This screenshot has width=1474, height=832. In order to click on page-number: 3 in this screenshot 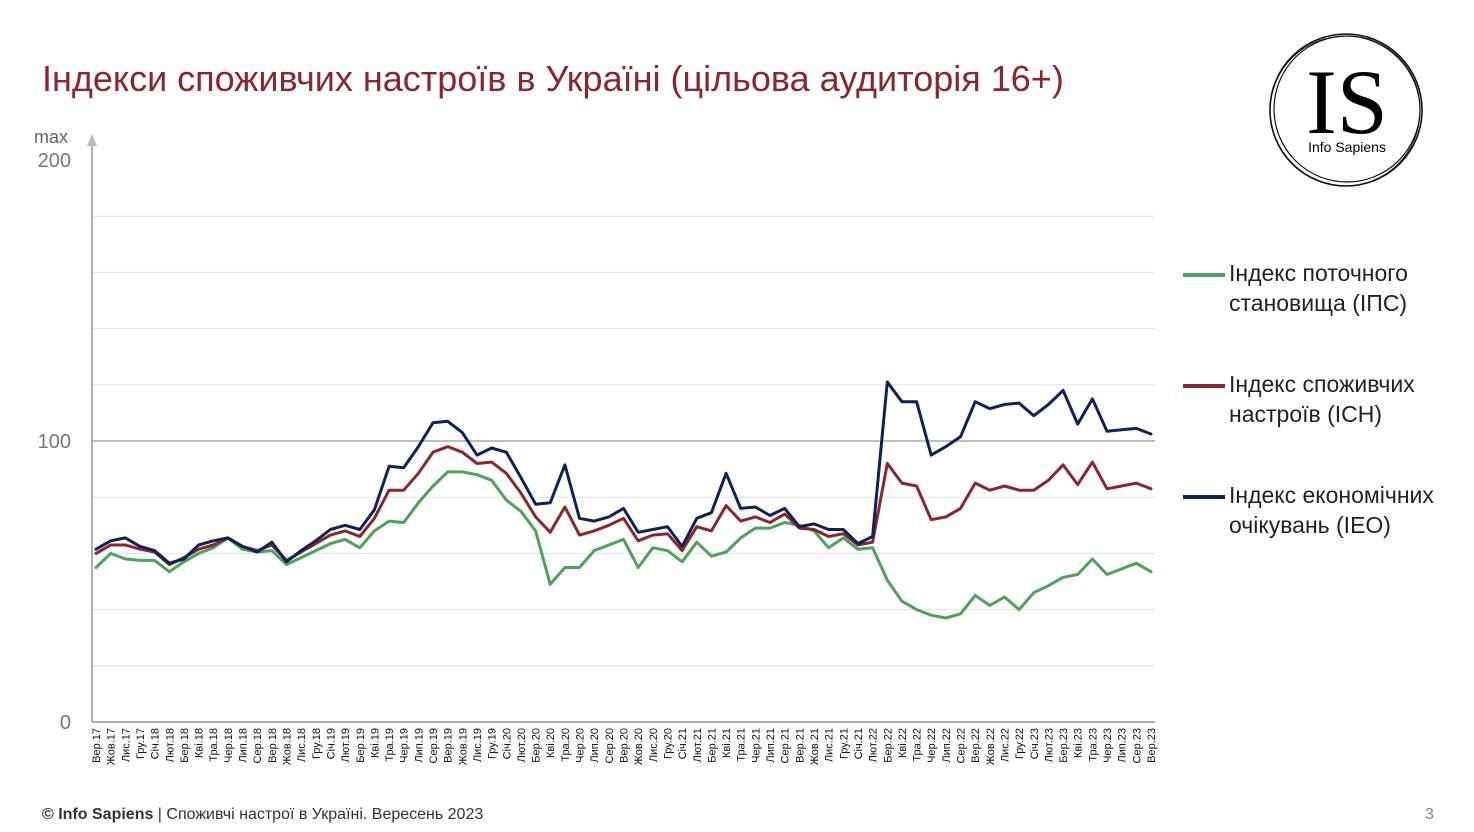, I will do `click(1429, 814)`.